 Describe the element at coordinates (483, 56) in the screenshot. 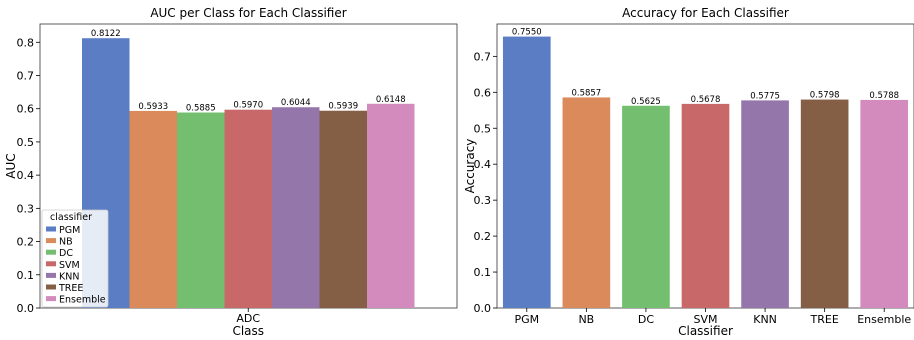

I see `acc-y-tick-label: 0.7` at that location.